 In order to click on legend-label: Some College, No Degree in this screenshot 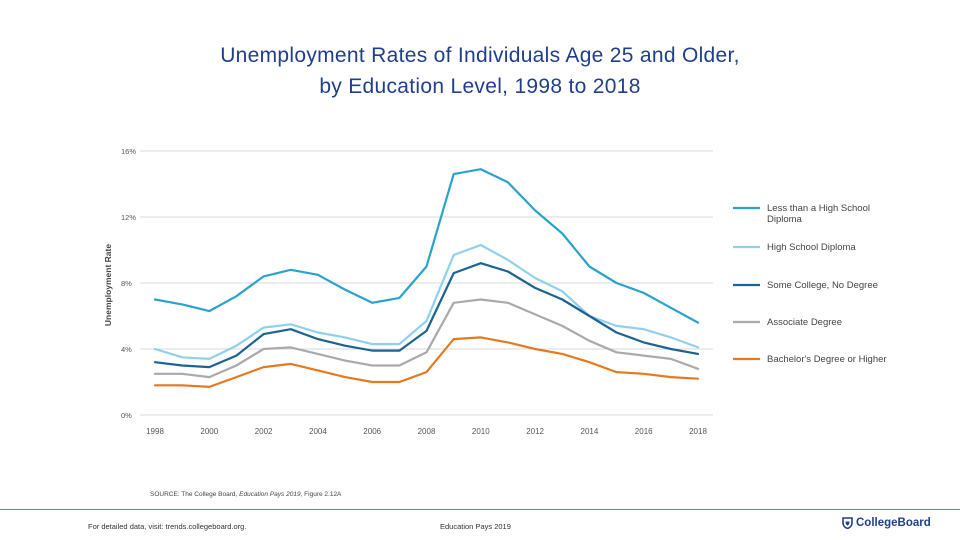, I will do `click(822, 285)`.